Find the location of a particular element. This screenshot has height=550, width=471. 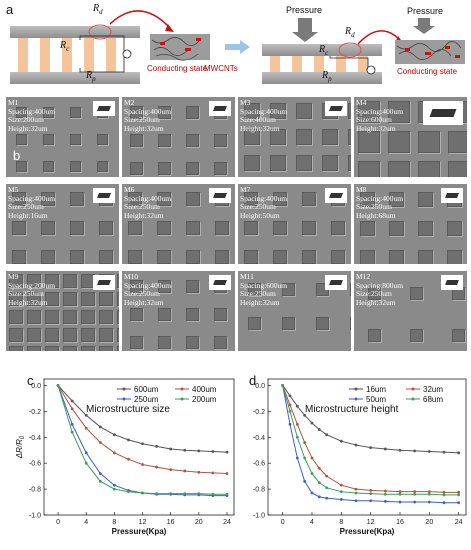

y-tick-label: -0.4 is located at coordinates (35, 438).